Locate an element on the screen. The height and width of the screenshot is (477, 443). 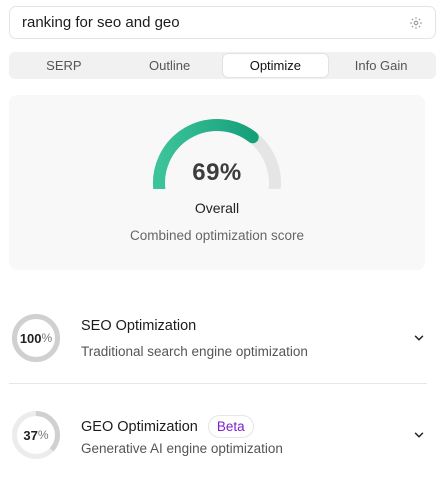
overall-label: Overall is located at coordinates (217, 208).